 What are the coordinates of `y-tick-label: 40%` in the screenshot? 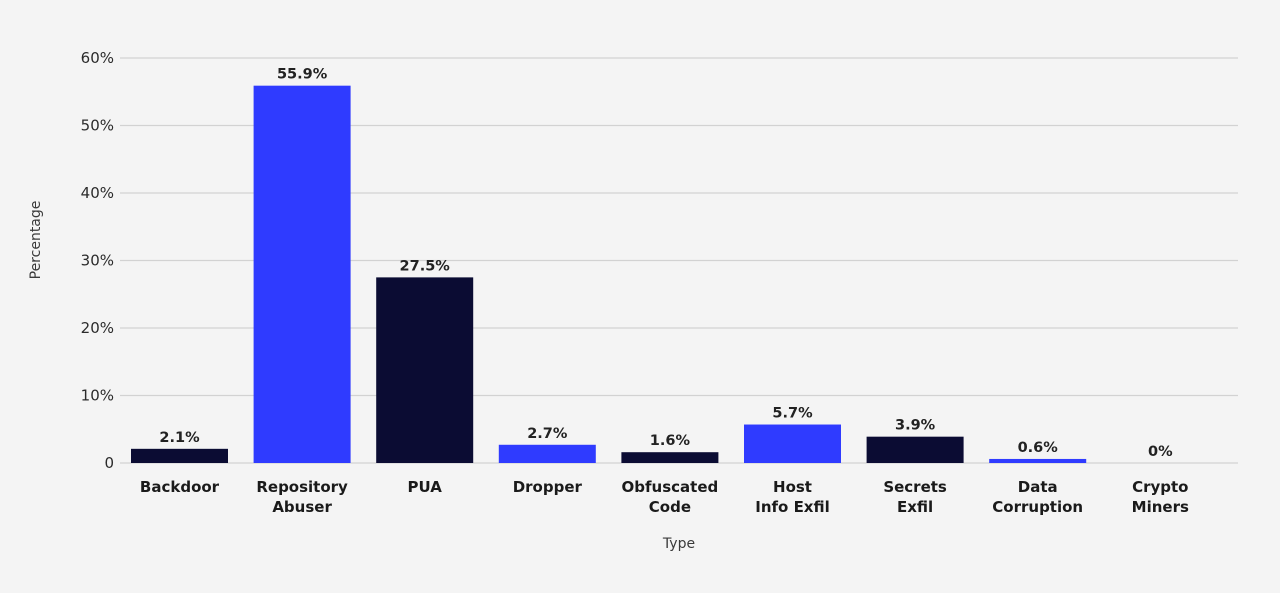 It's located at (97, 193).